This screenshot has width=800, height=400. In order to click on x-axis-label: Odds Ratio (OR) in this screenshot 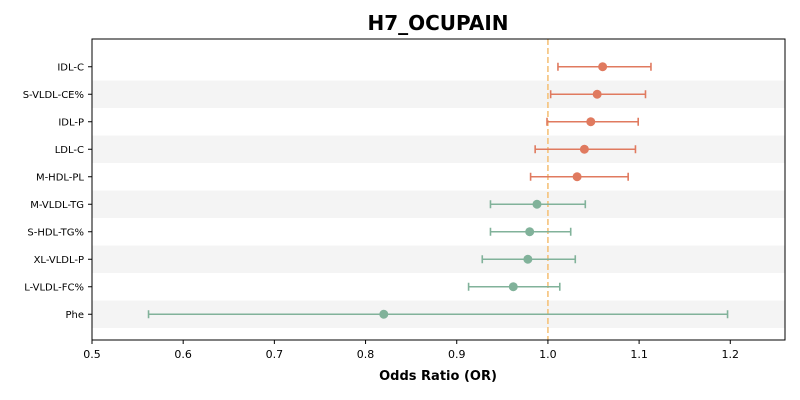, I will do `click(438, 376)`.